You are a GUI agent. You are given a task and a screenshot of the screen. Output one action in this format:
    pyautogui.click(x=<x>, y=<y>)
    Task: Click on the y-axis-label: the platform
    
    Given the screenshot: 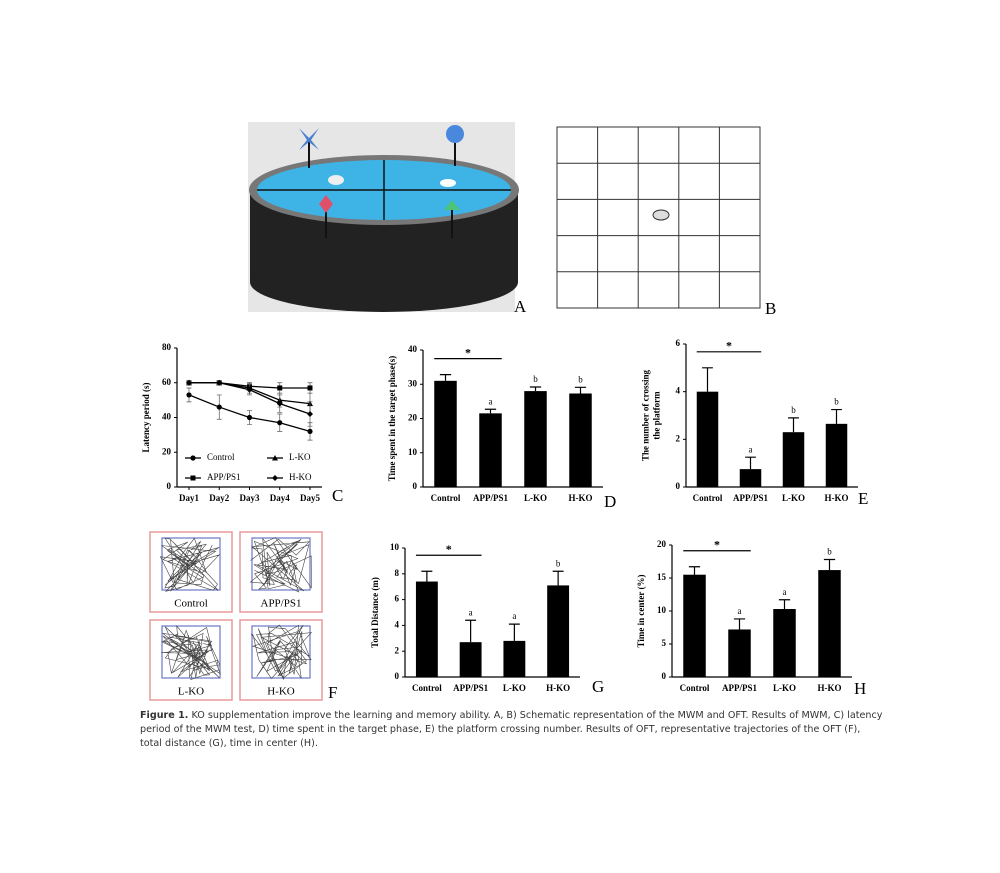 What is the action you would take?
    pyautogui.click(x=657, y=415)
    